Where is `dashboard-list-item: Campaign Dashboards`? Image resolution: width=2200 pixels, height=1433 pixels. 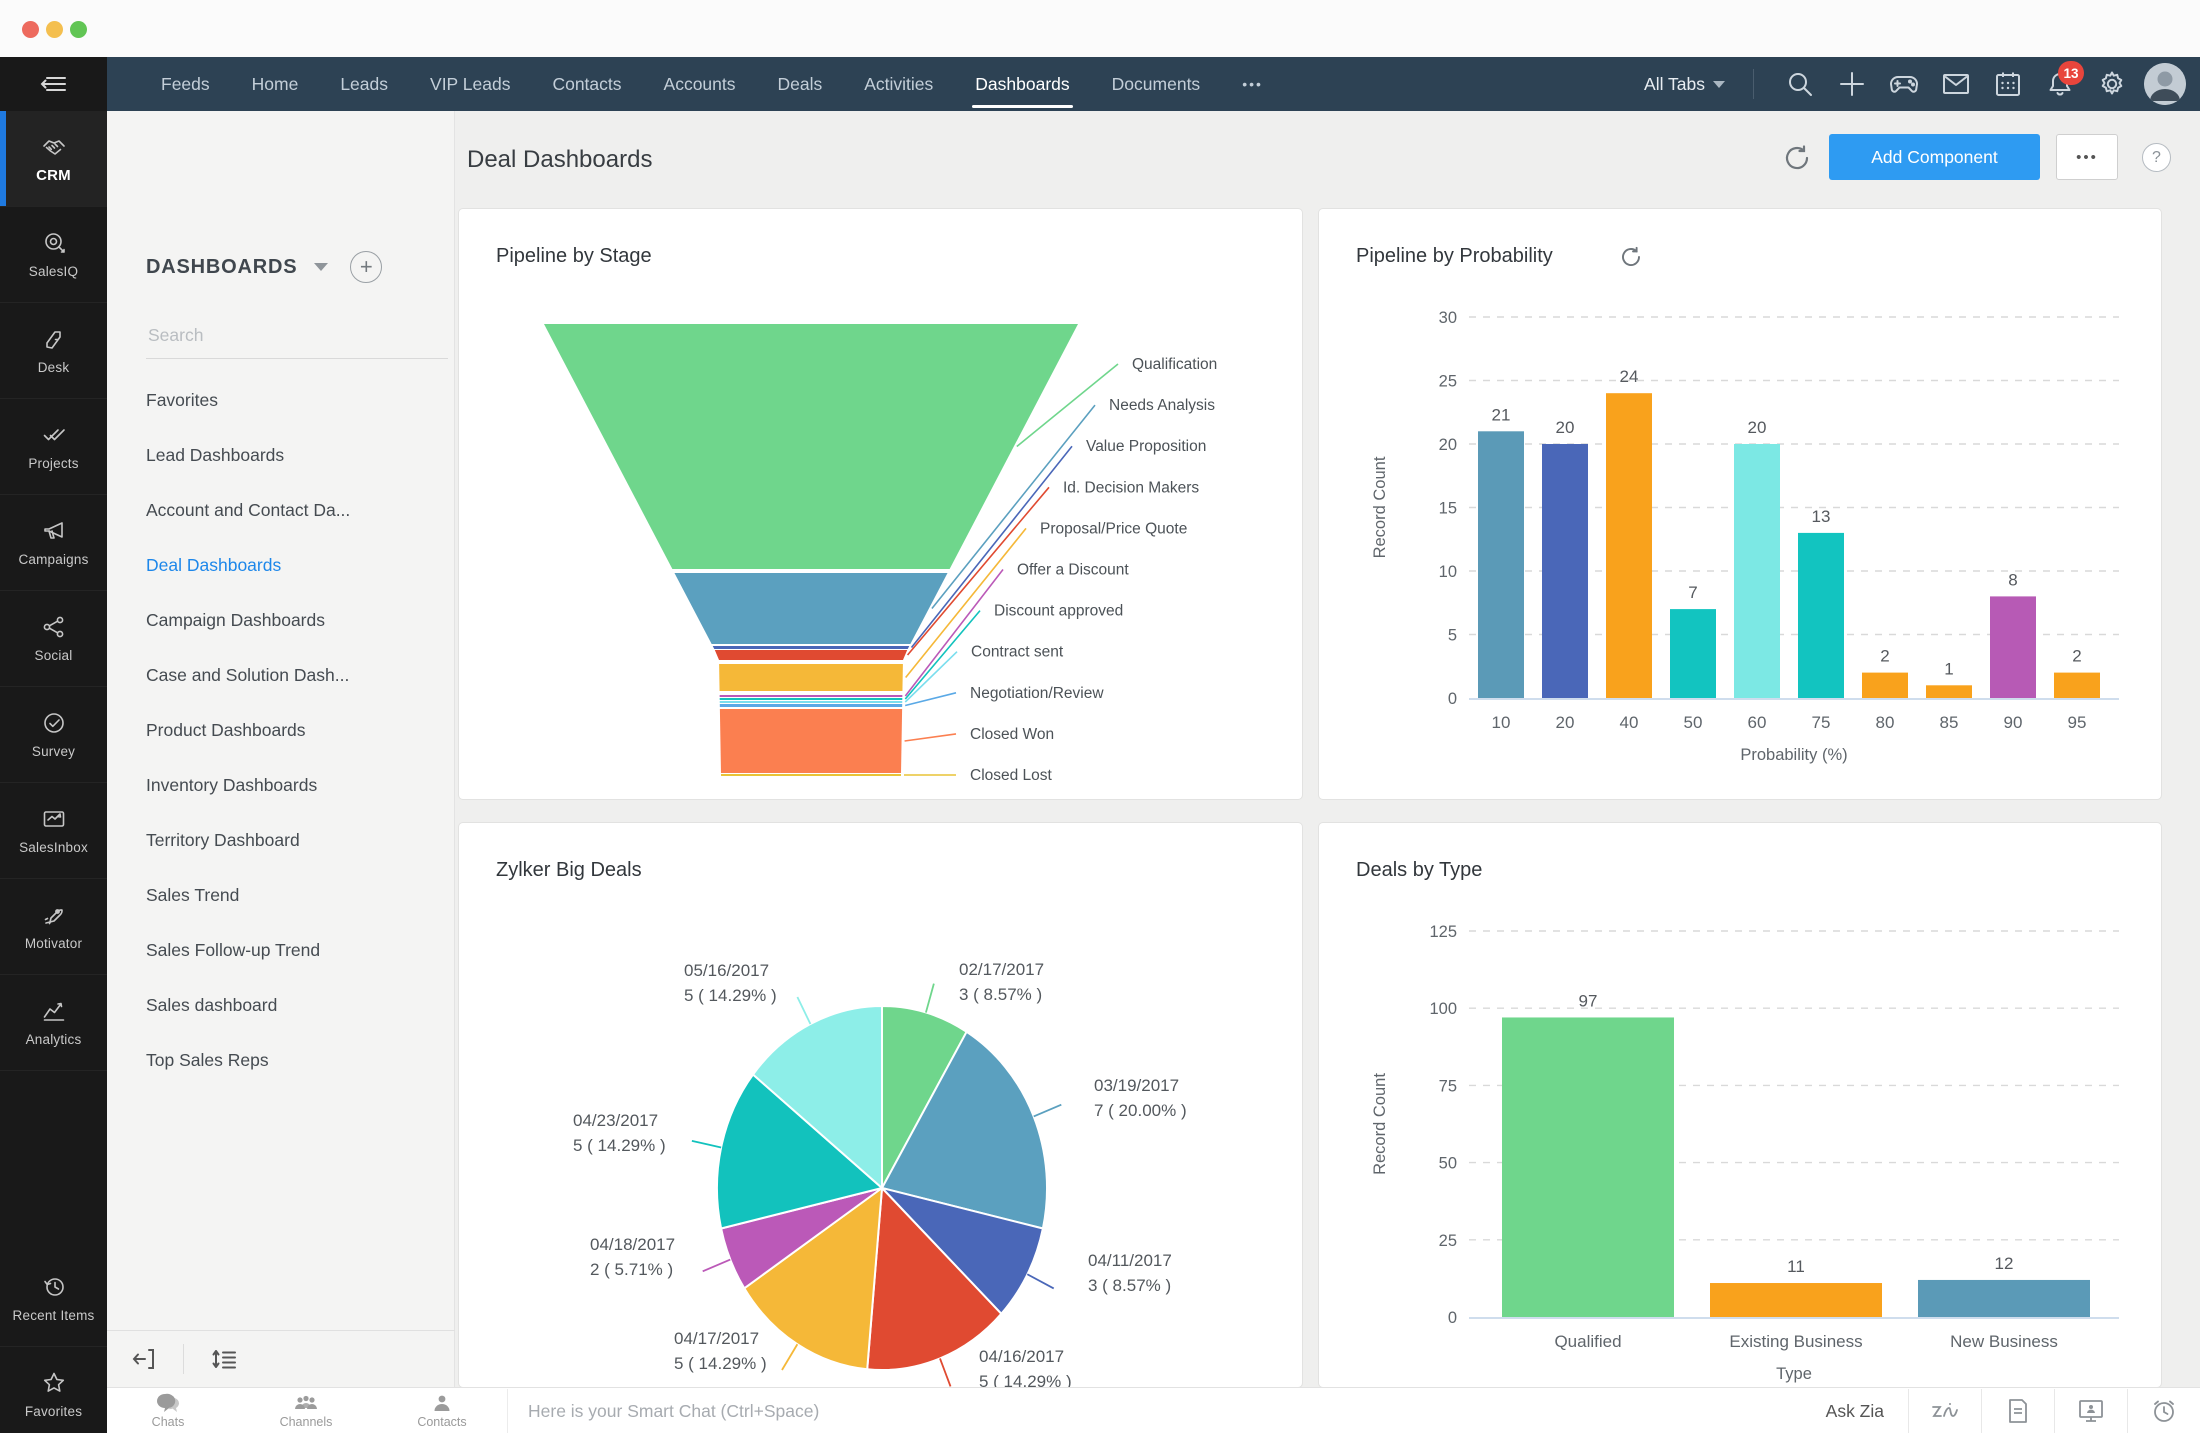 dashboard-list-item: Campaign Dashboards is located at coordinates (235, 620).